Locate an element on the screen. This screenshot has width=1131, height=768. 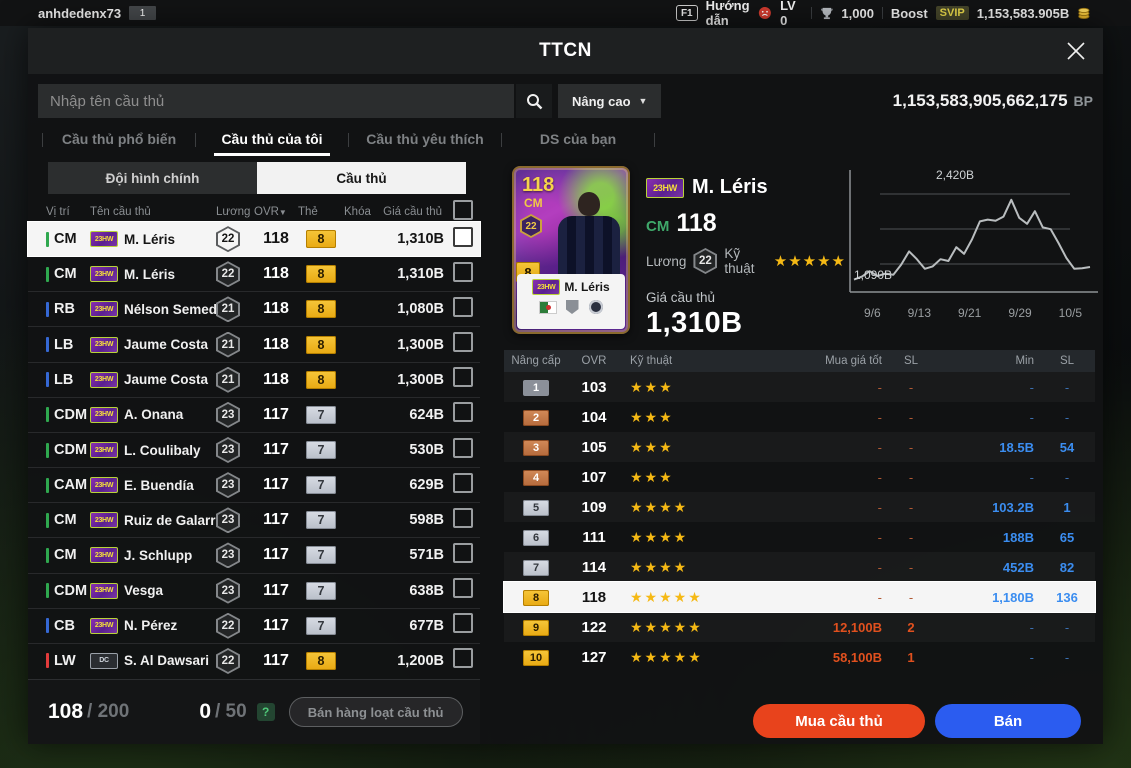
league-crest-icon is located at coordinates (595, 307).